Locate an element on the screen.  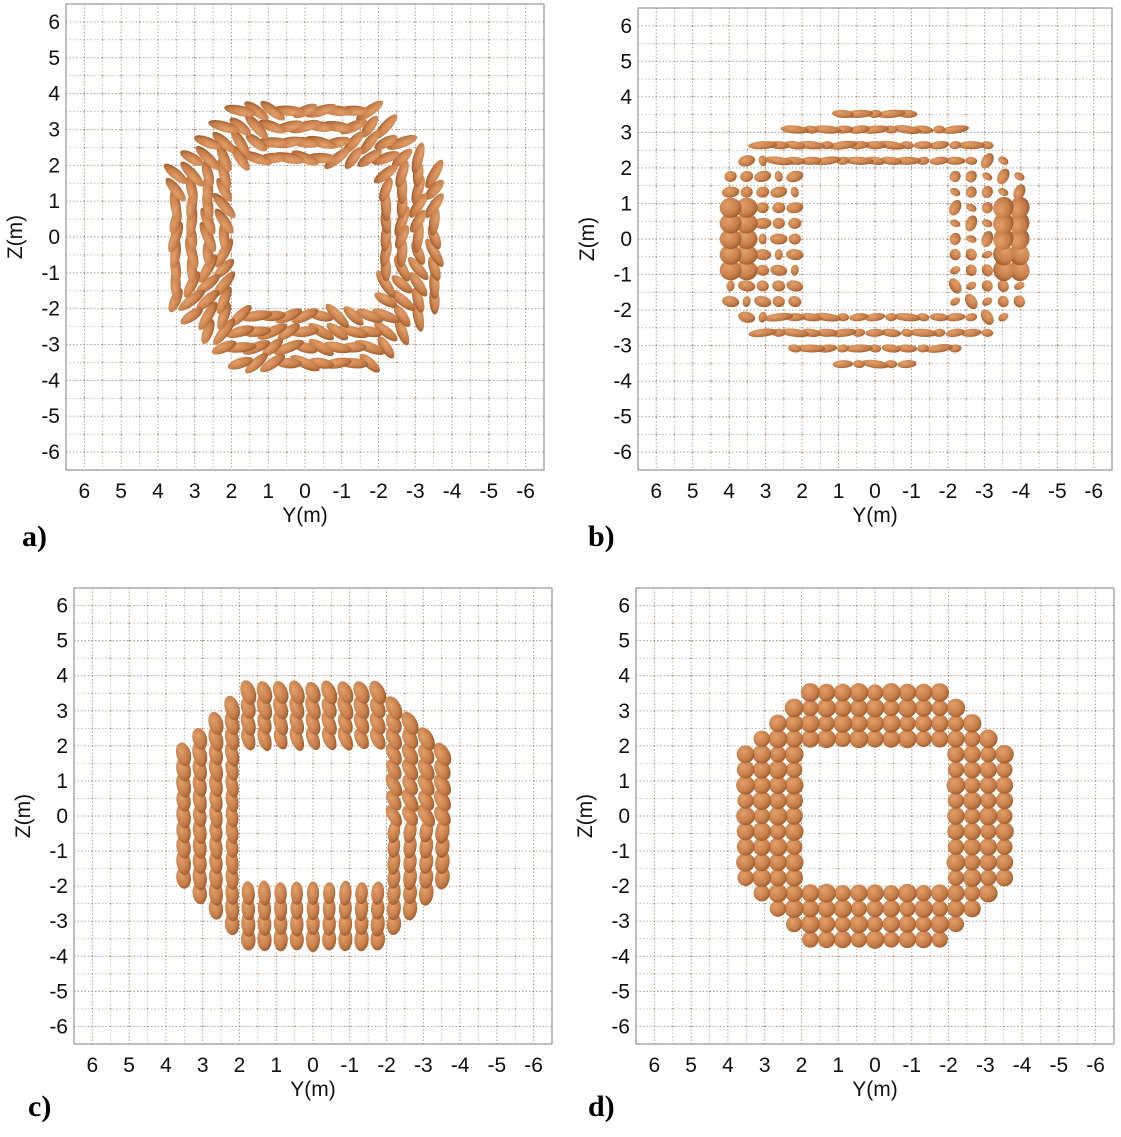
x-tick-label: 3 is located at coordinates (766, 491).